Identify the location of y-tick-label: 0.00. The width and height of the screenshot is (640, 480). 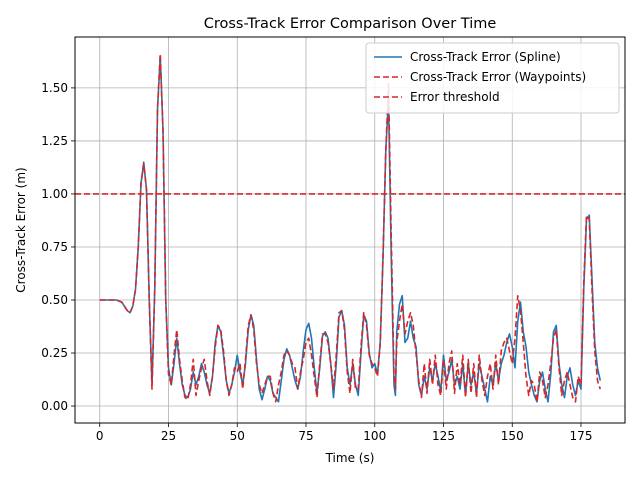
(54, 406).